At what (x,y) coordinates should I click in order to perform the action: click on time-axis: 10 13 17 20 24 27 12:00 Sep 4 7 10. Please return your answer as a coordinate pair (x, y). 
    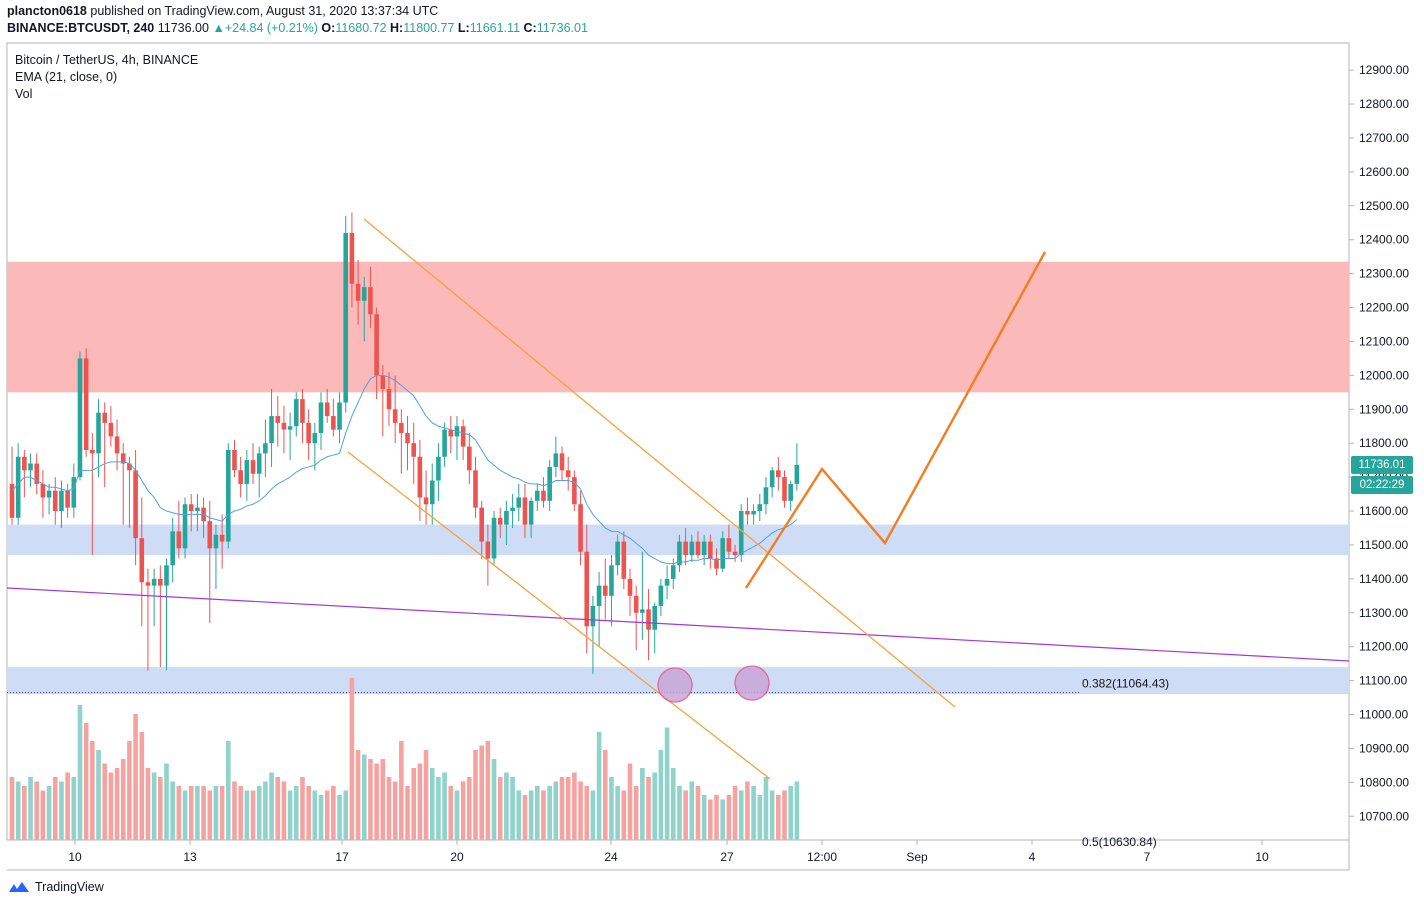
    Looking at the image, I should click on (668, 852).